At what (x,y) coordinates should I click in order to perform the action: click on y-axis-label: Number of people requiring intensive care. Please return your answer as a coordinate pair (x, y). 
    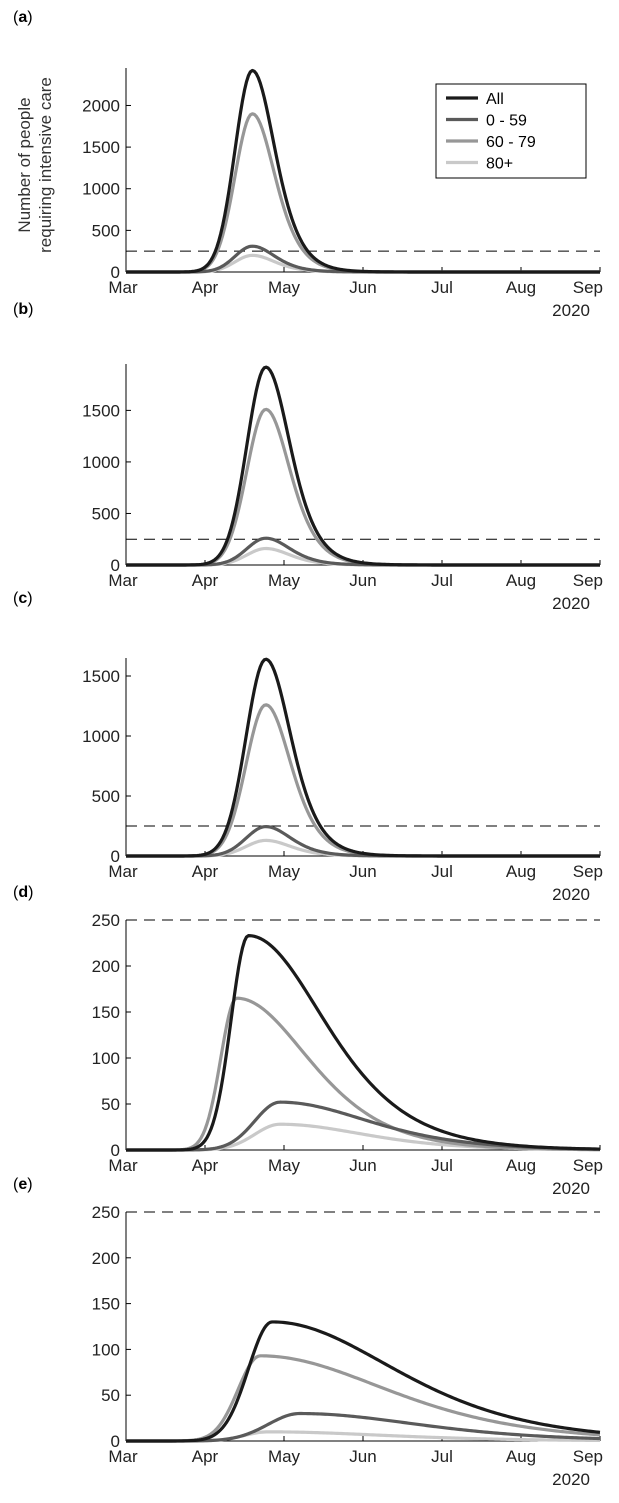
    Looking at the image, I should click on (35, 165).